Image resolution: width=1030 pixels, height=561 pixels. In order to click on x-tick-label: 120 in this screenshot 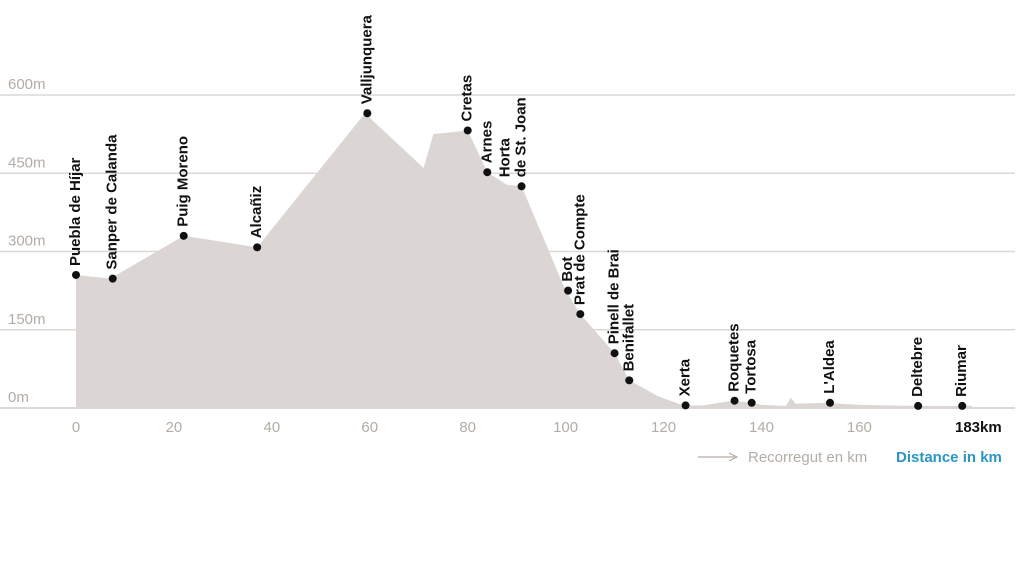, I will do `click(663, 427)`.